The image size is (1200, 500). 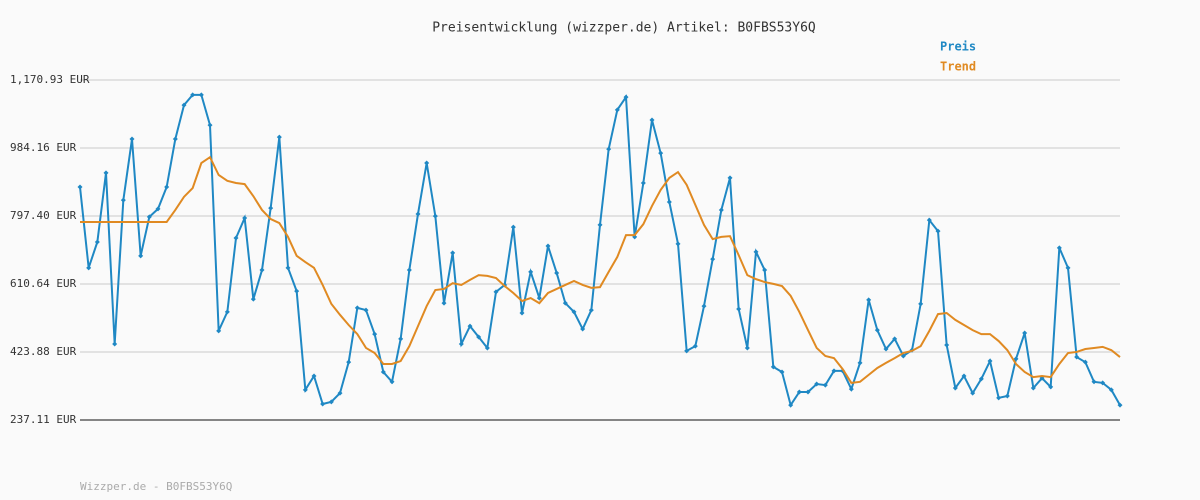 I want to click on y-tick-label: 984.16 EUR, so click(x=43, y=147).